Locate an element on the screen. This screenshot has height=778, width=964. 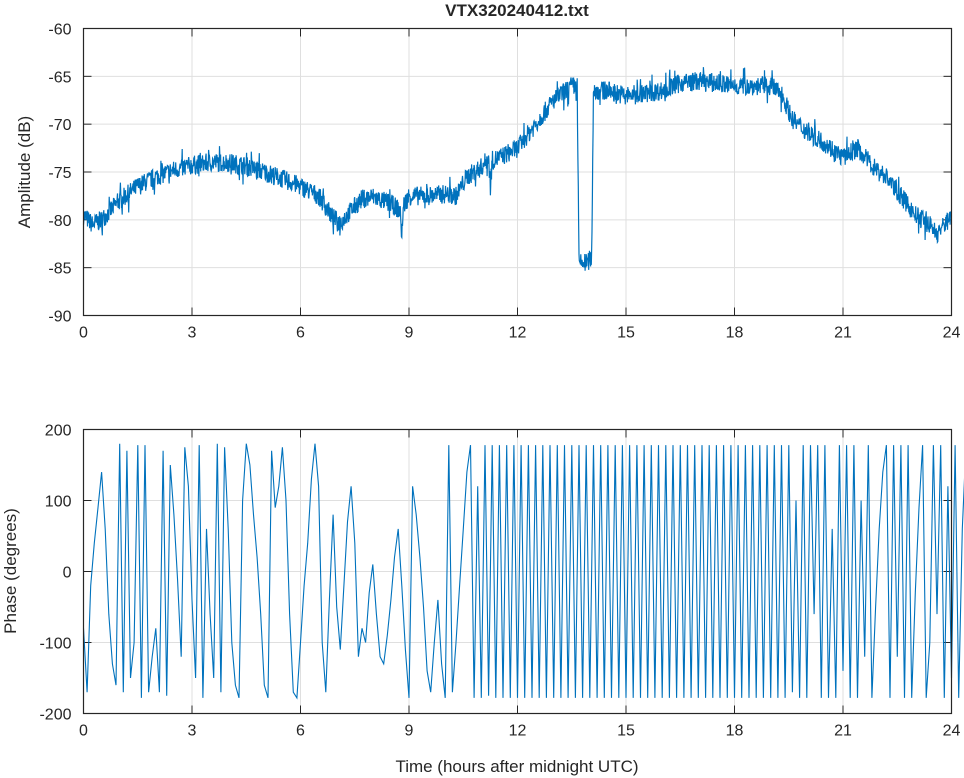
y-tick-label: -200 is located at coordinates (55, 715).